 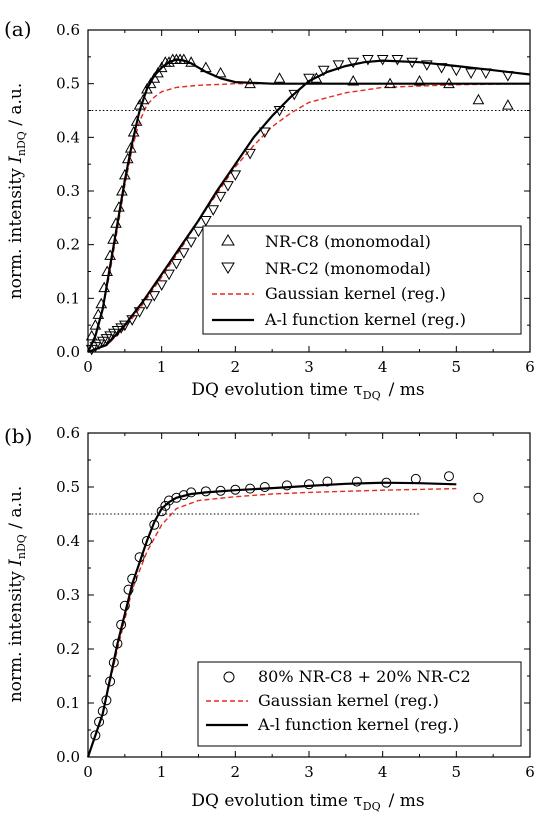 I want to click on x-axis-label: DQ evolution time τDQ / ms, so click(x=307, y=802).